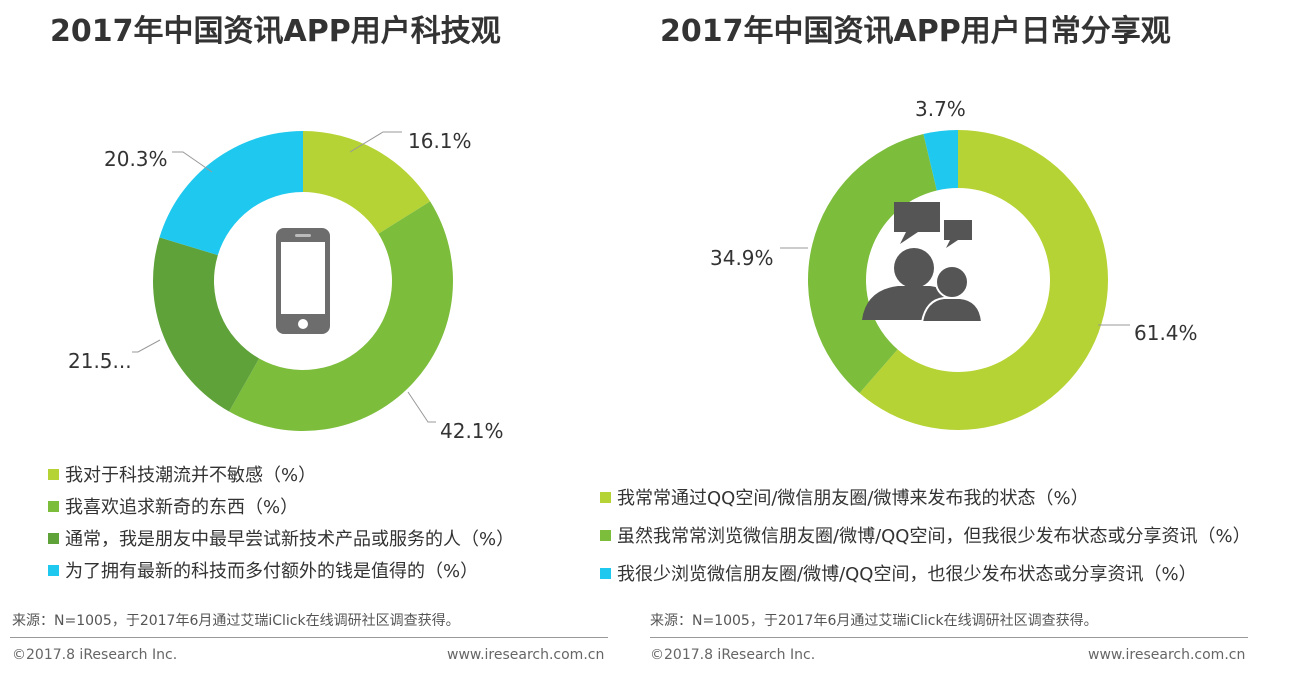 This screenshot has width=1304, height=675. What do you see at coordinates (934, 536) in the screenshot?
I see `legend-label: 虽然我常常浏览微信朋友圈/微博/QQ空间，但我很少发布状态或分享资讯（%）` at bounding box center [934, 536].